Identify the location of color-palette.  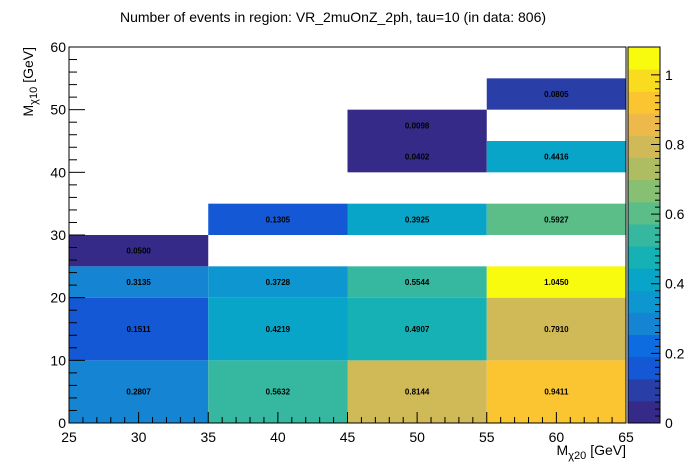
(644, 235).